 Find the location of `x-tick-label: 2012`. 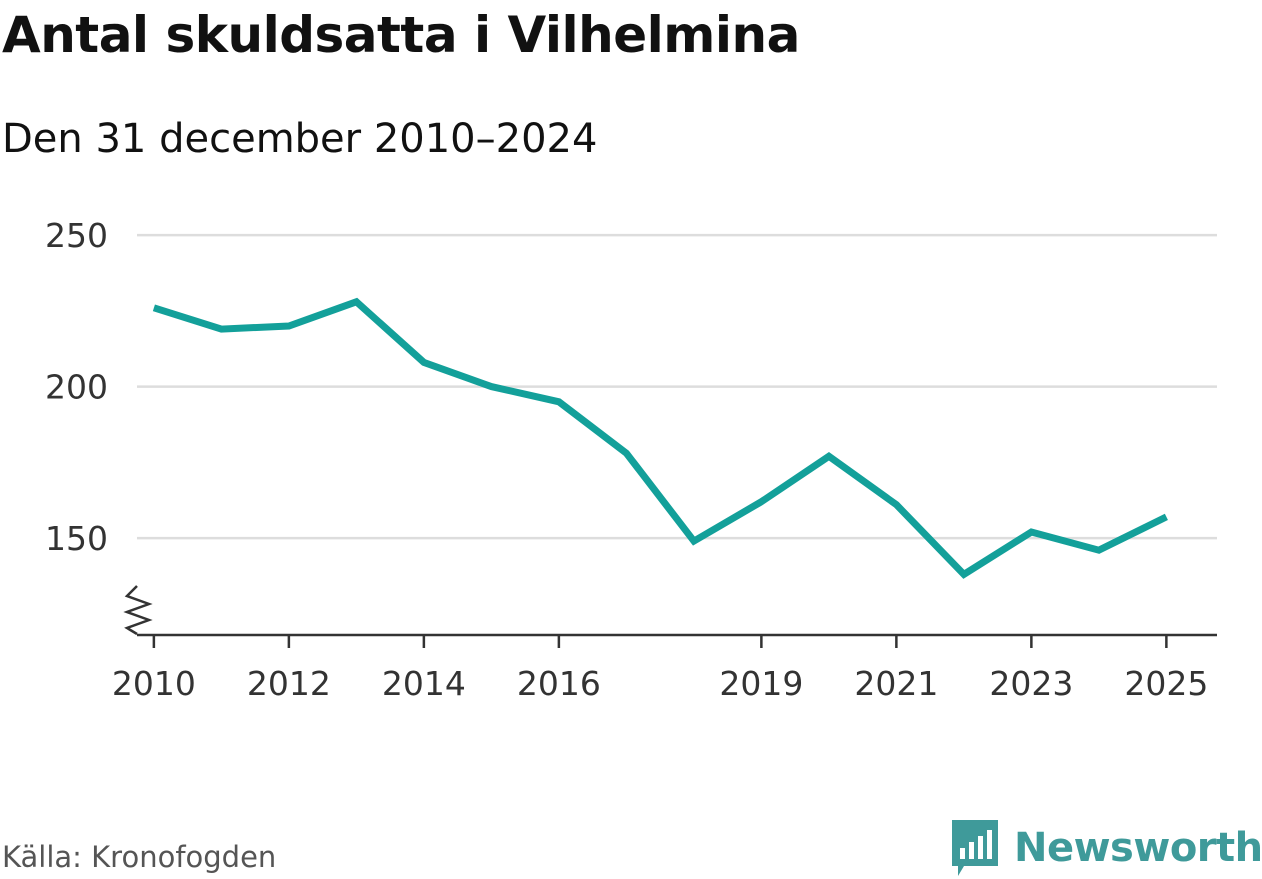

x-tick-label: 2012 is located at coordinates (289, 683).